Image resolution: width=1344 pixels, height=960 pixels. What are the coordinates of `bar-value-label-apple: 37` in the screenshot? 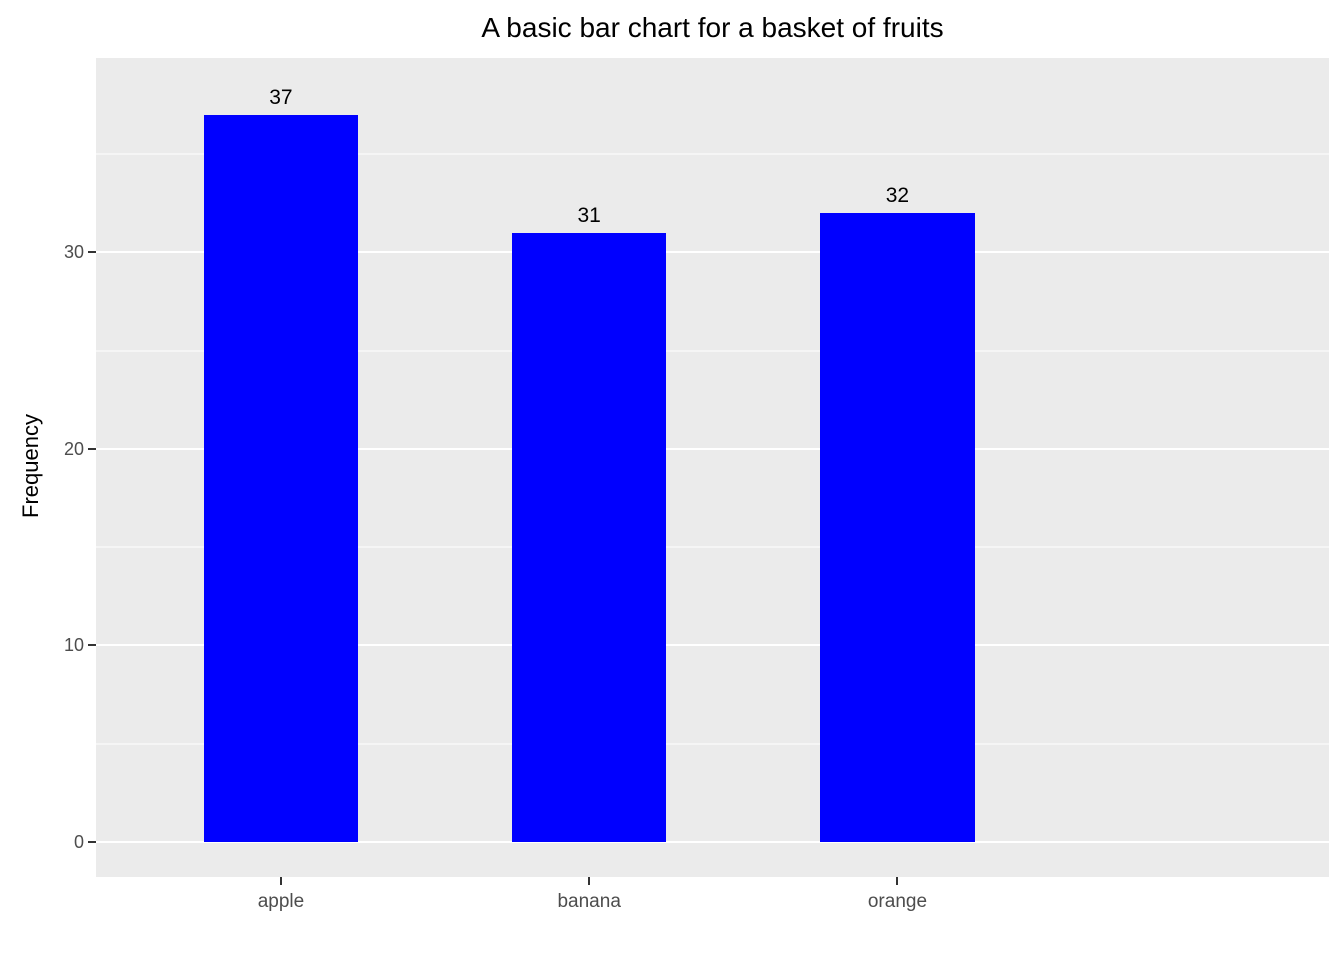 It's located at (281, 97).